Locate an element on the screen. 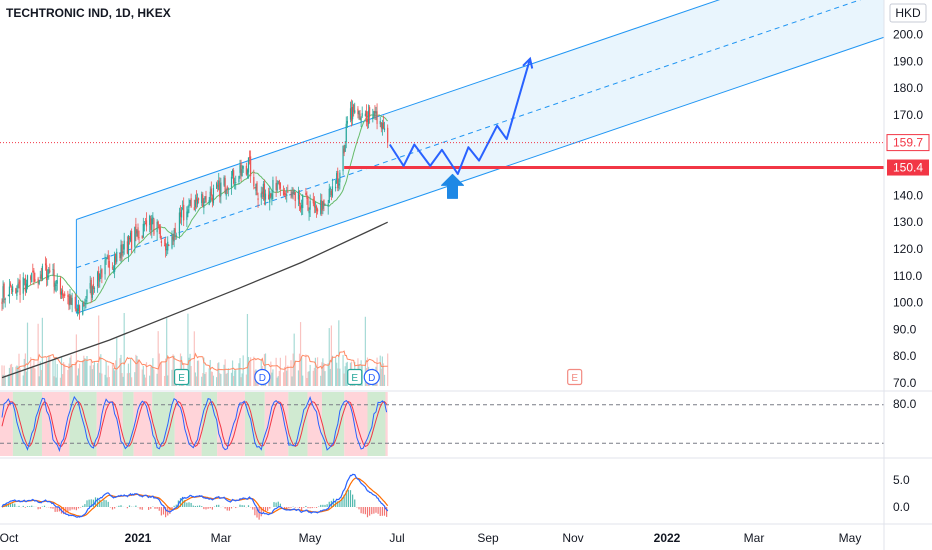 The image size is (932, 550). last-price-label: 159.7 is located at coordinates (908, 143).